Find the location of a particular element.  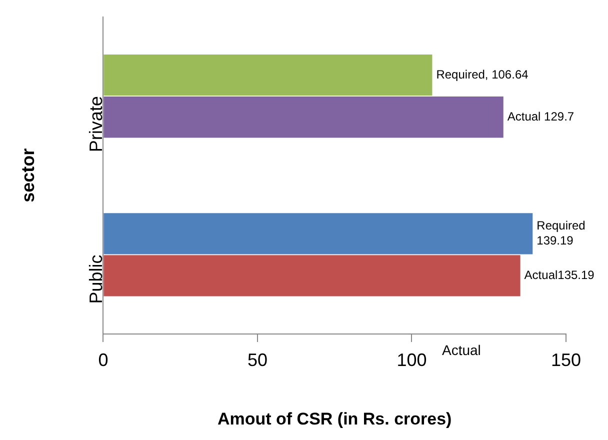

x-tick-label: 150 is located at coordinates (566, 360).